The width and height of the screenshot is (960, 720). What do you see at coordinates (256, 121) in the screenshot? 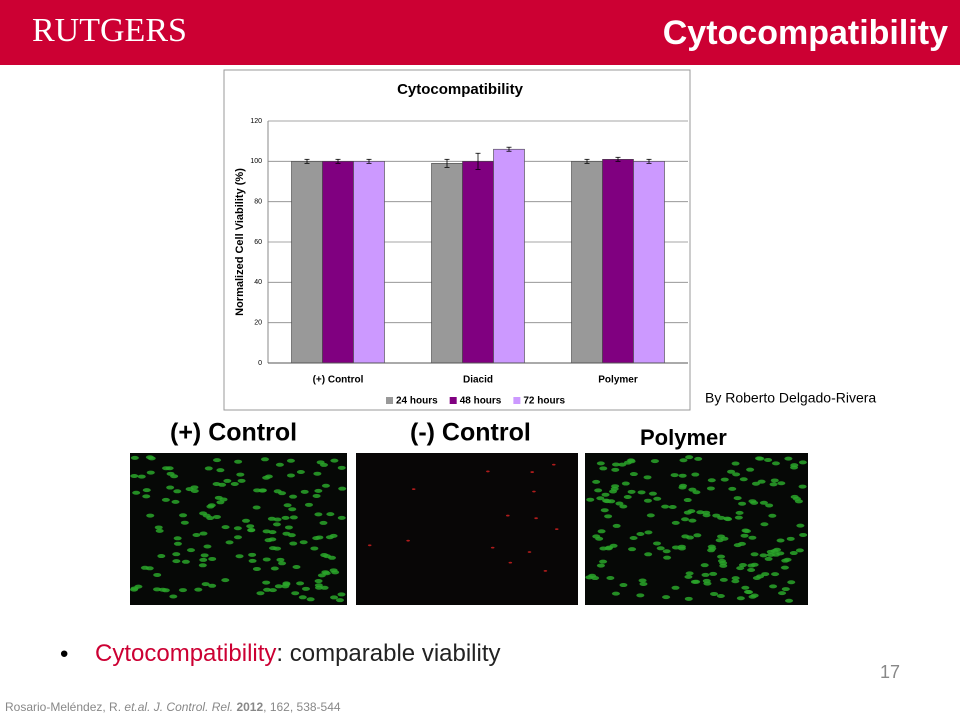
I see `y-tick-label: 120` at bounding box center [256, 121].